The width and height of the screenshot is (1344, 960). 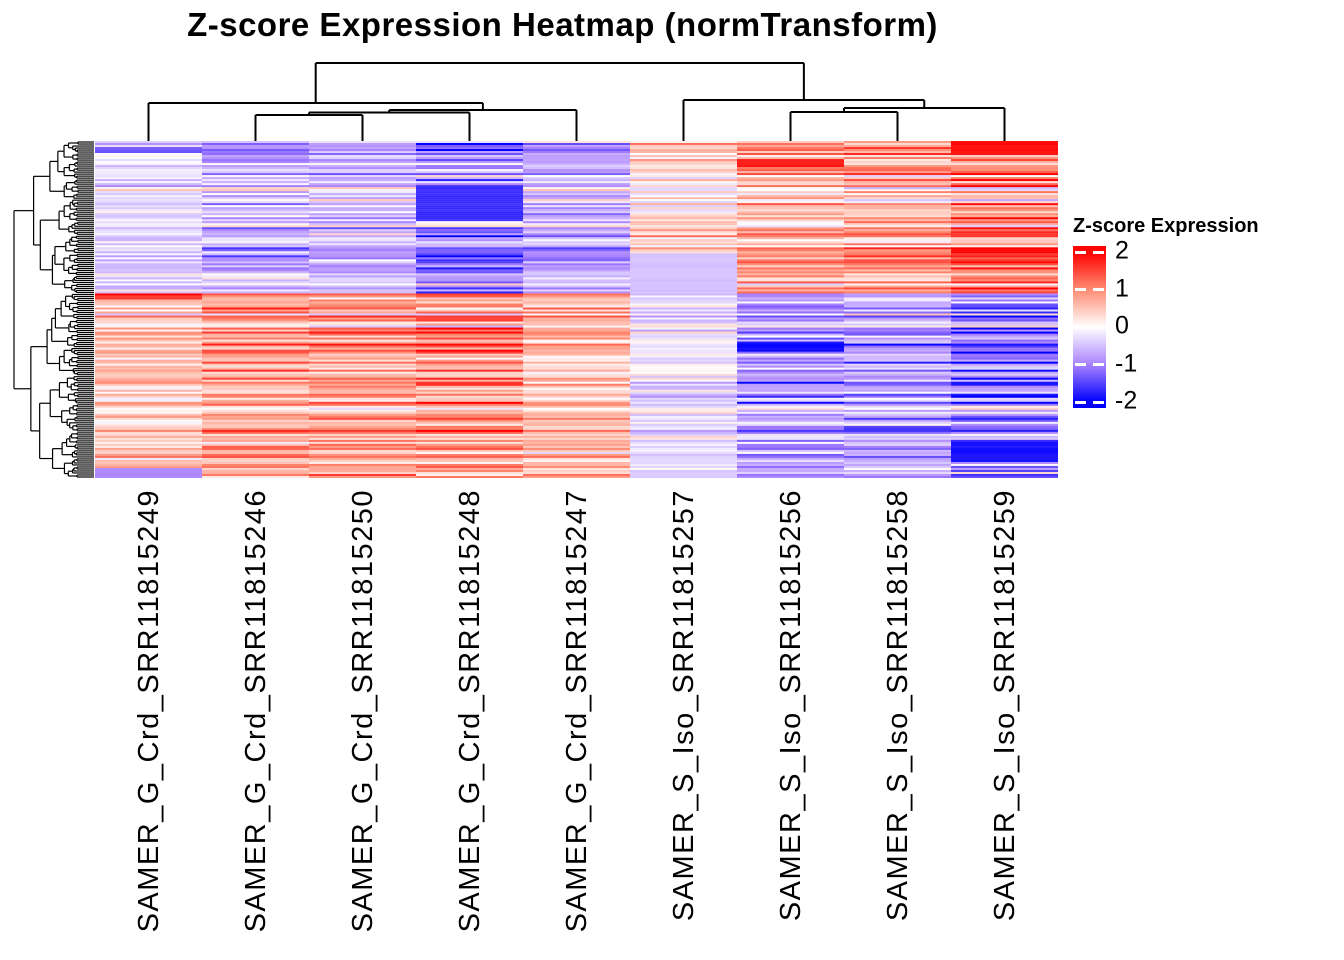 What do you see at coordinates (51, 309) in the screenshot?
I see `row-dendrogram` at bounding box center [51, 309].